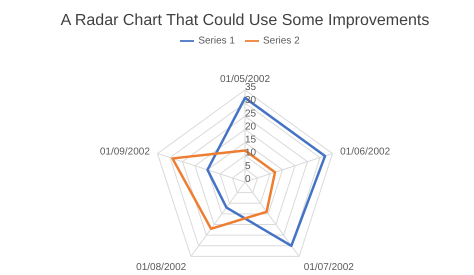 The image size is (474, 275). What do you see at coordinates (251, 87) in the screenshot?
I see `y-tick-label: 35` at bounding box center [251, 87].